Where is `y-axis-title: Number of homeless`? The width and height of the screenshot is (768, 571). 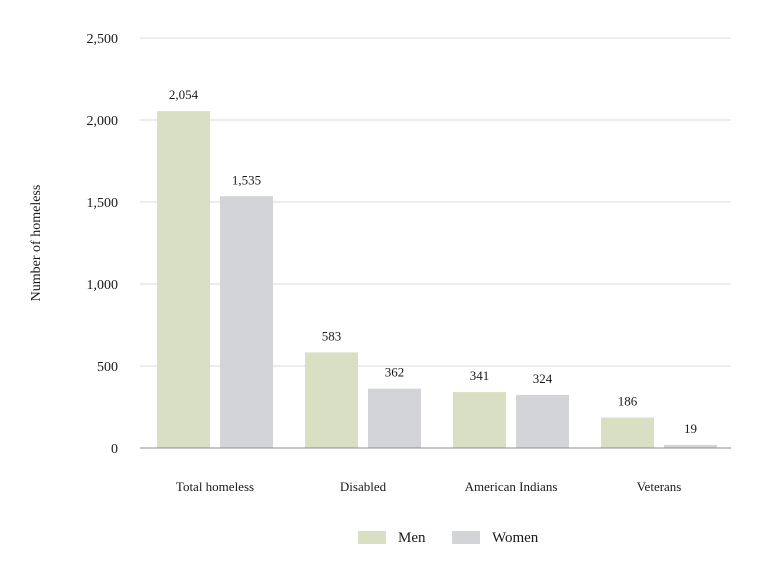 y-axis-title: Number of homeless is located at coordinates (36, 243).